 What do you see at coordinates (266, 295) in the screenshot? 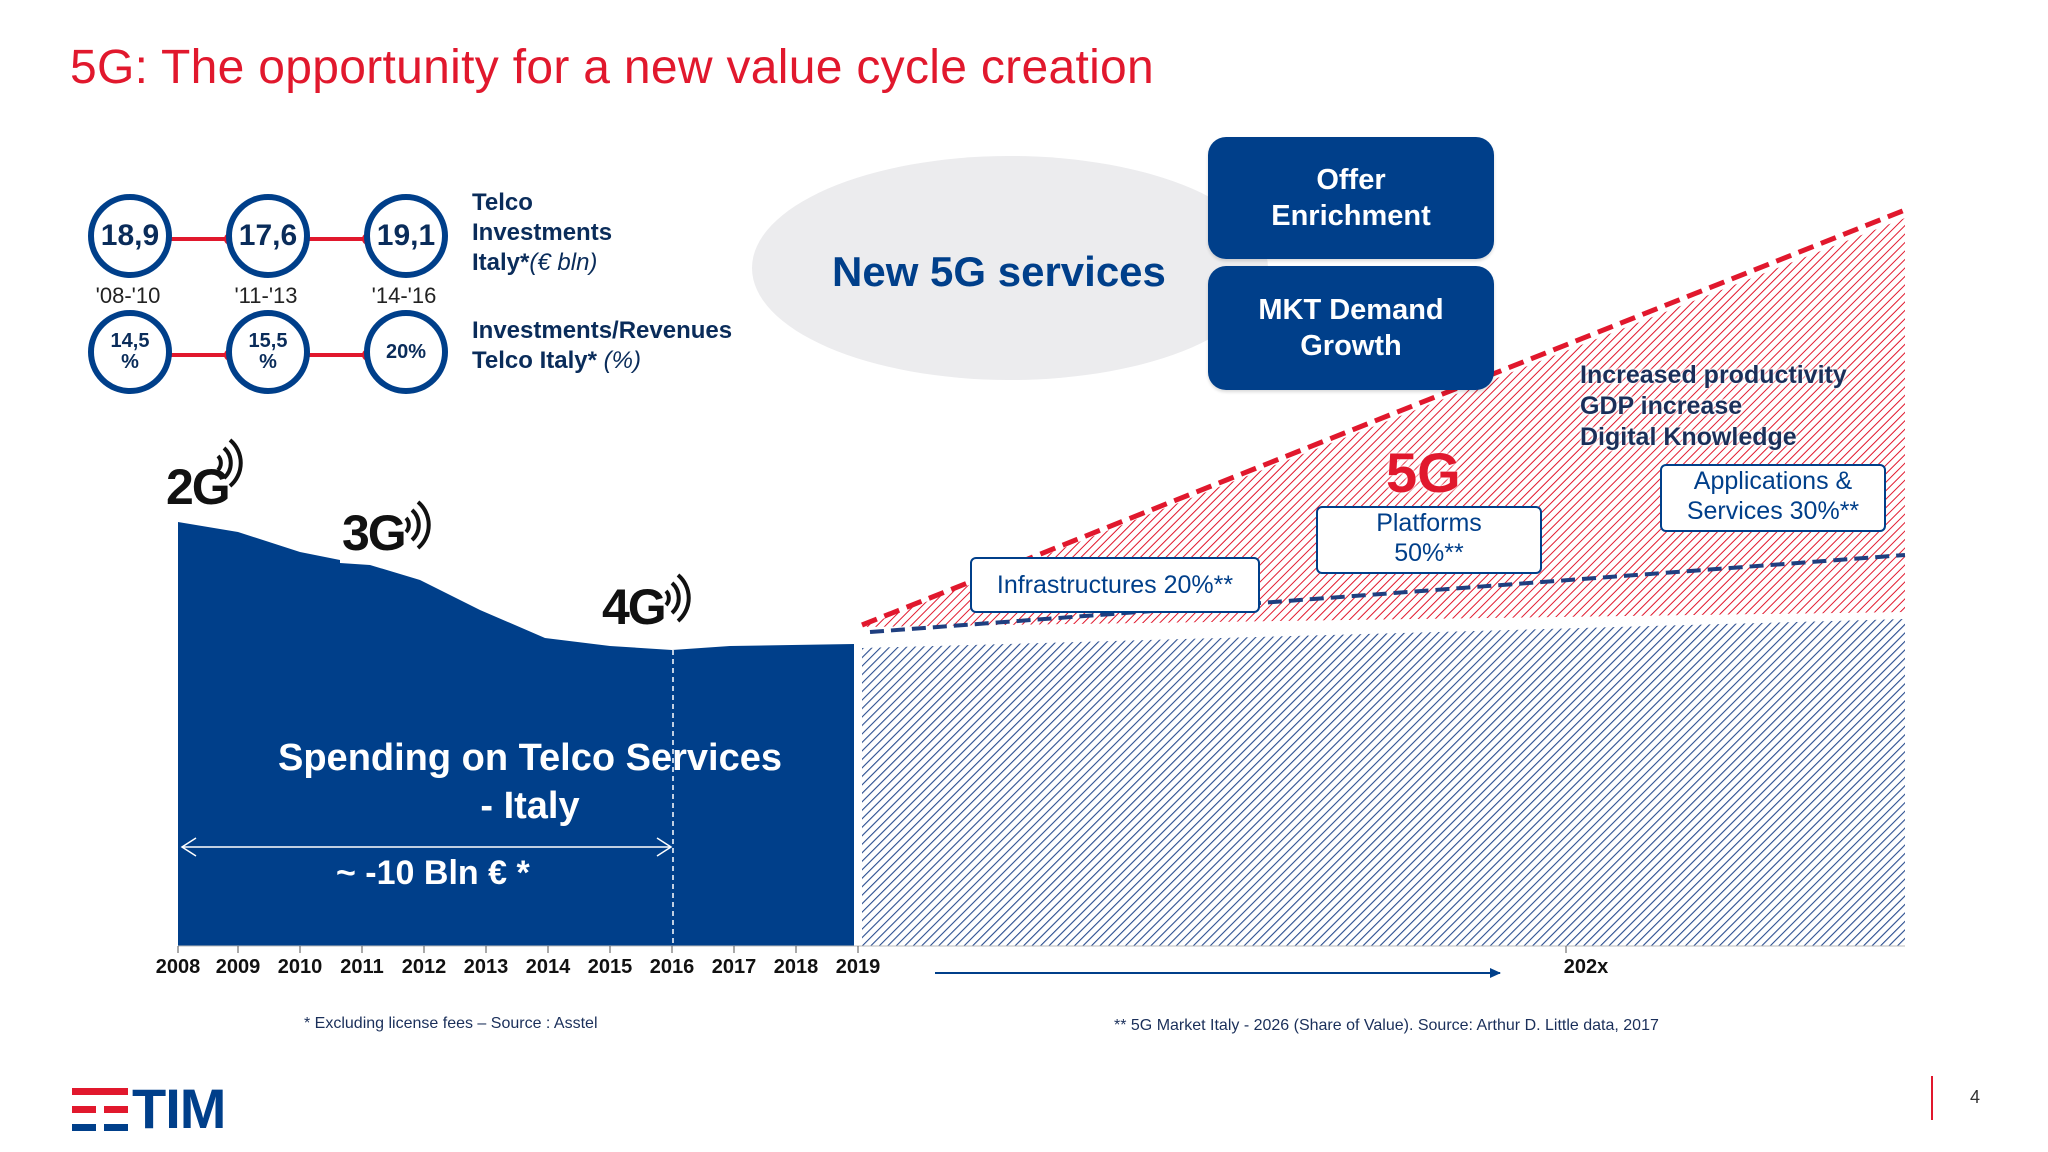
I see `period-11-13: '11-'13` at bounding box center [266, 295].